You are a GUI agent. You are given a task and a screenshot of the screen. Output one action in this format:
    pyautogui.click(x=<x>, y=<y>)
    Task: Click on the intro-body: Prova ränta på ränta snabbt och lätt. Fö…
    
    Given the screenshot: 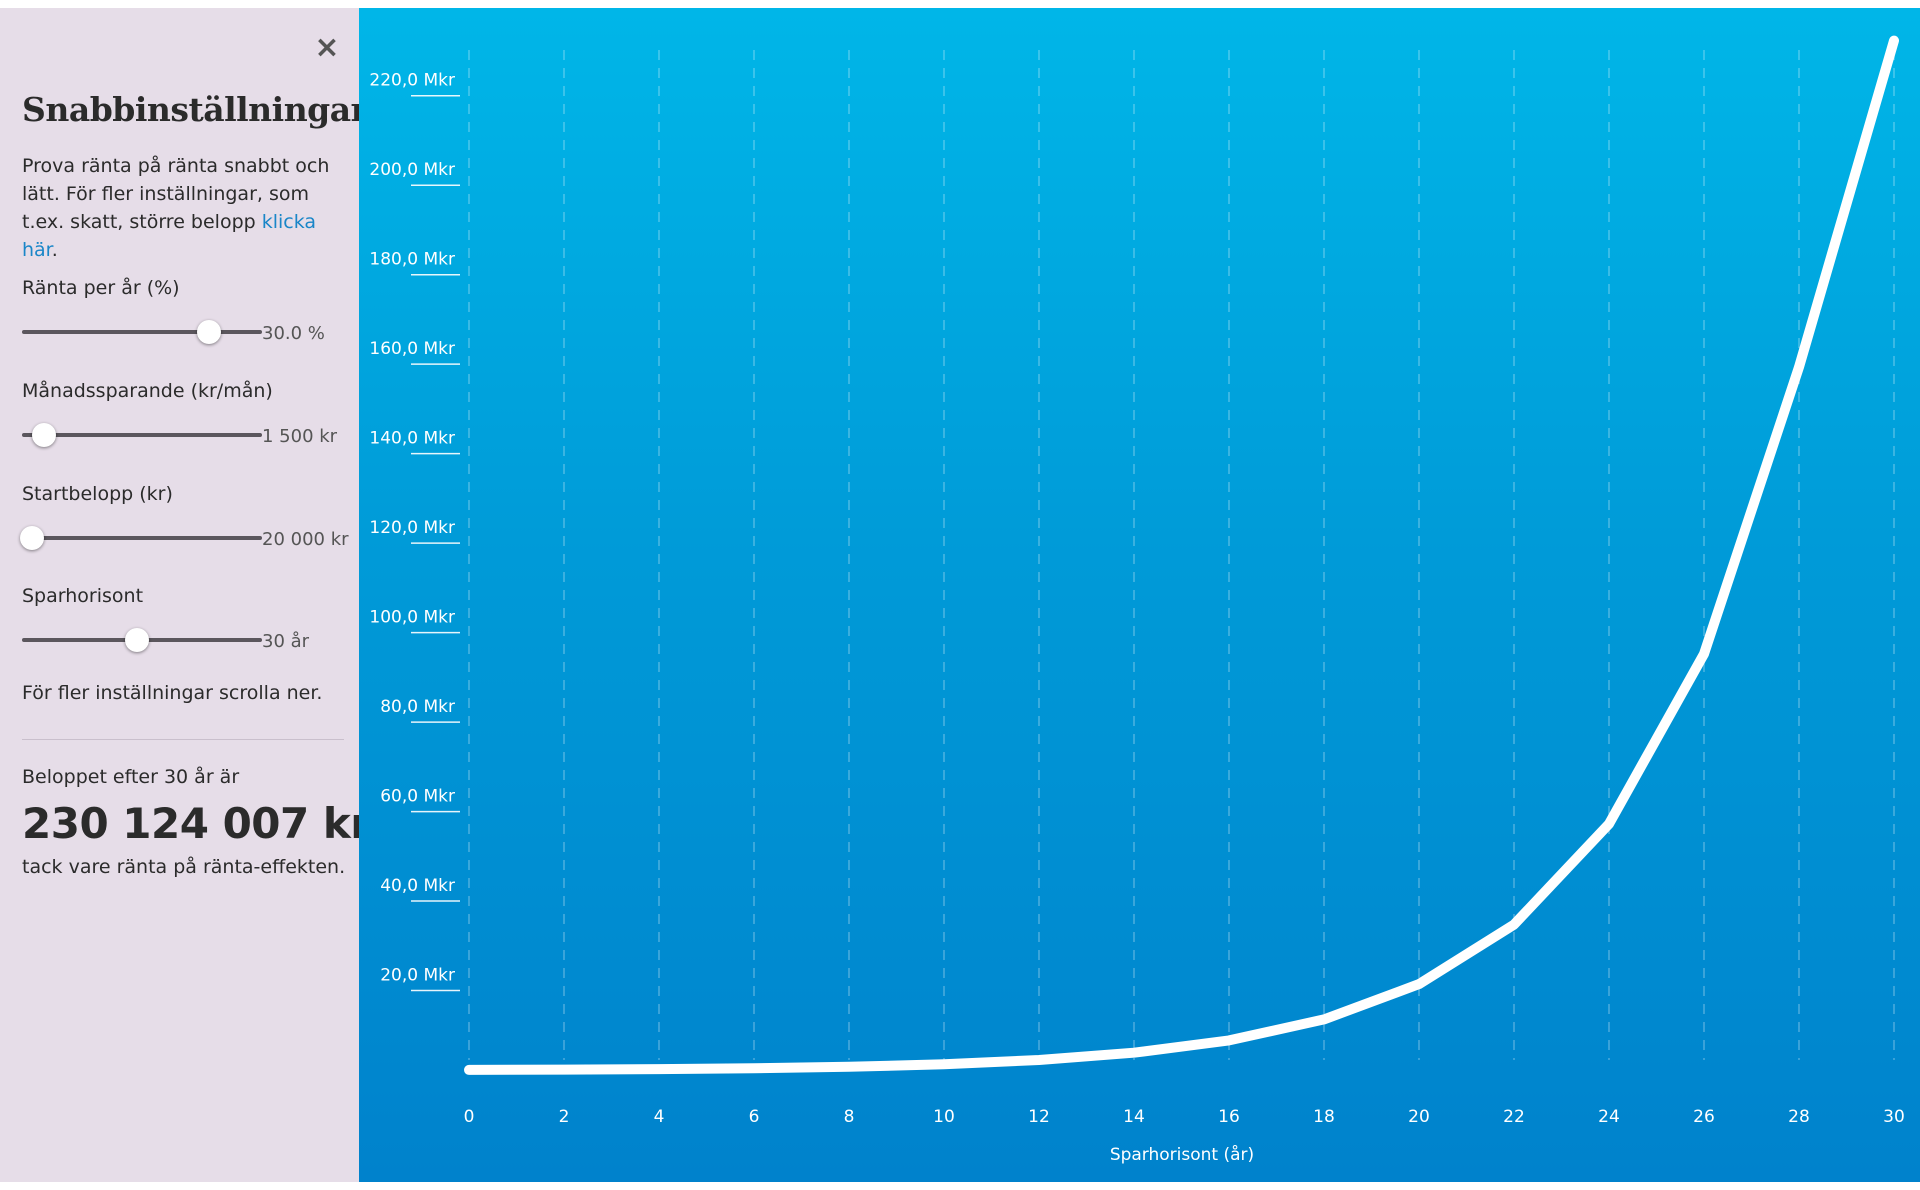 What is the action you would take?
    pyautogui.click(x=176, y=194)
    